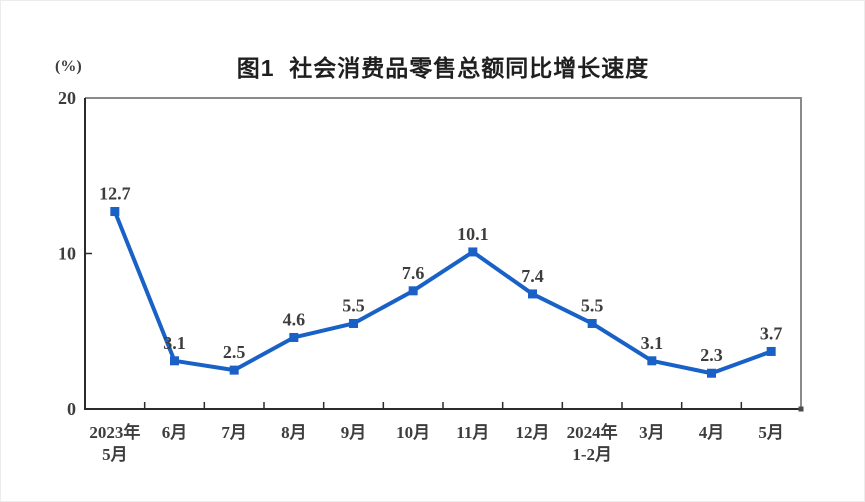  What do you see at coordinates (801, 409) in the screenshot?
I see `frame-shadow-corner` at bounding box center [801, 409].